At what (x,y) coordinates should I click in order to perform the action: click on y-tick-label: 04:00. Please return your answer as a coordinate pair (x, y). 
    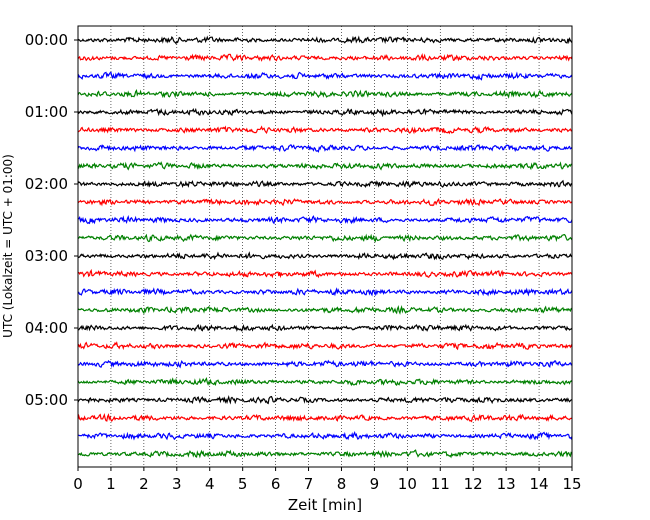
    Looking at the image, I should click on (46, 328).